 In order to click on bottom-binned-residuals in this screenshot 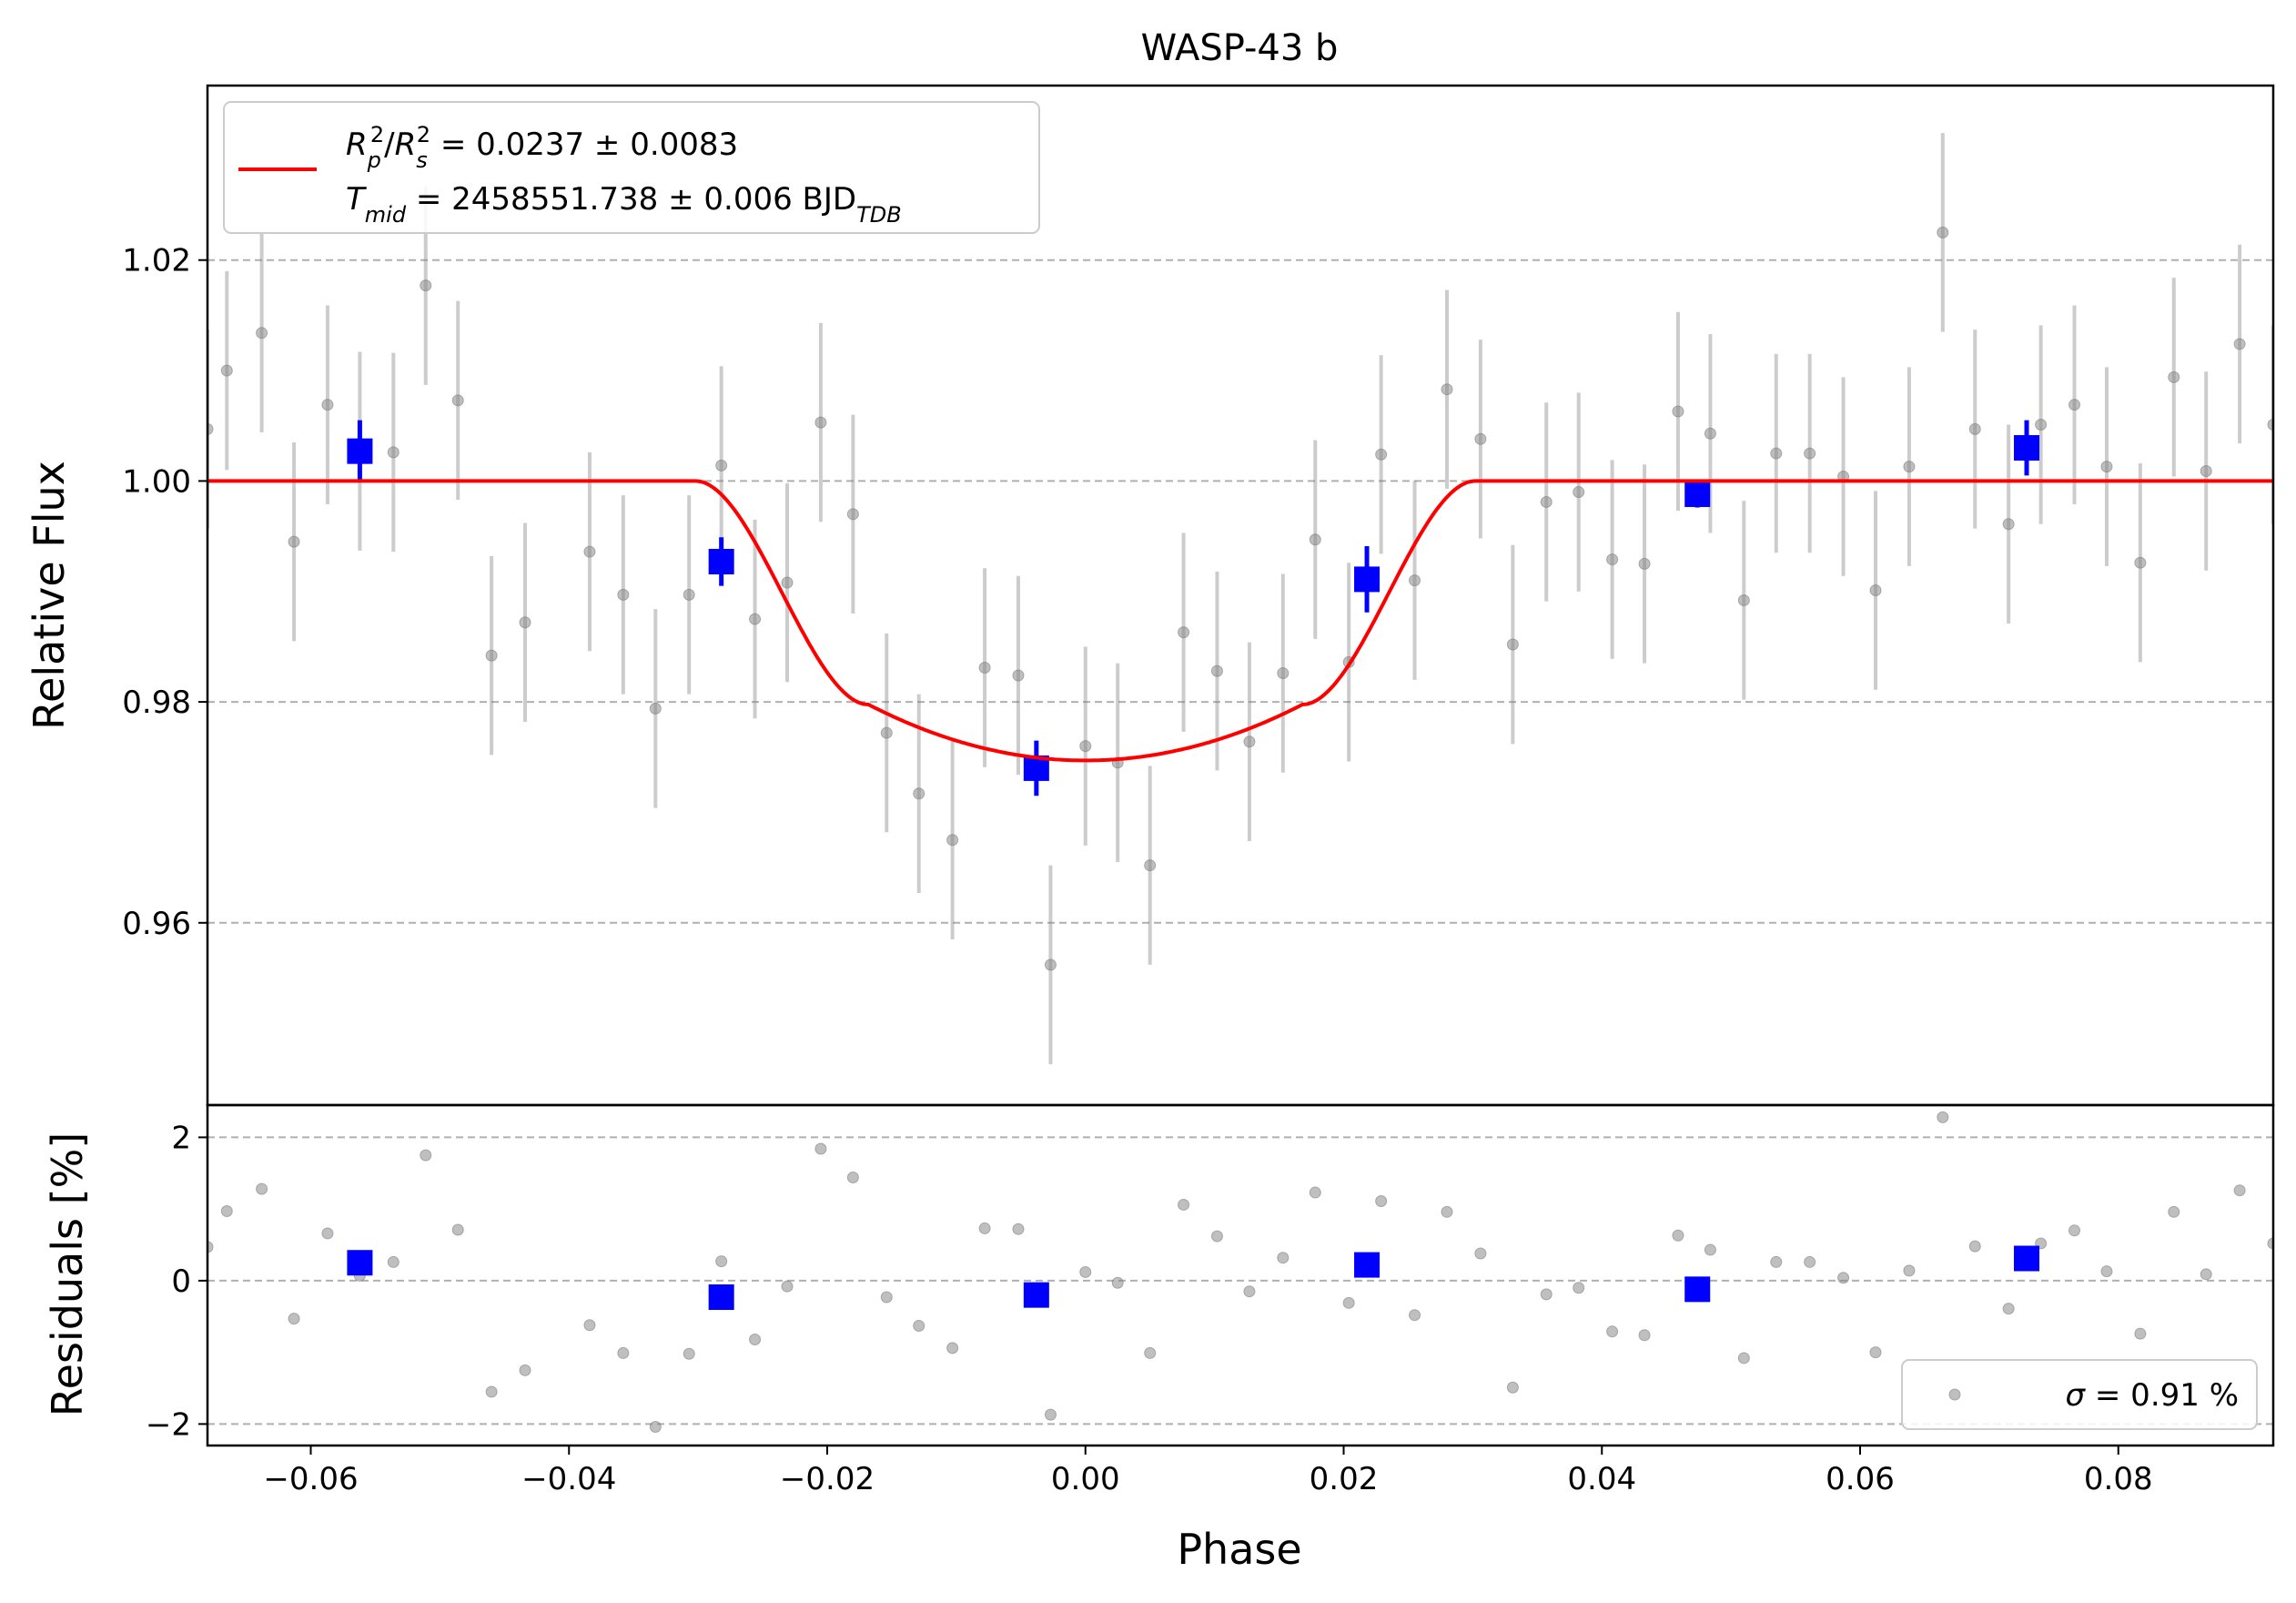, I will do `click(1194, 1278)`.